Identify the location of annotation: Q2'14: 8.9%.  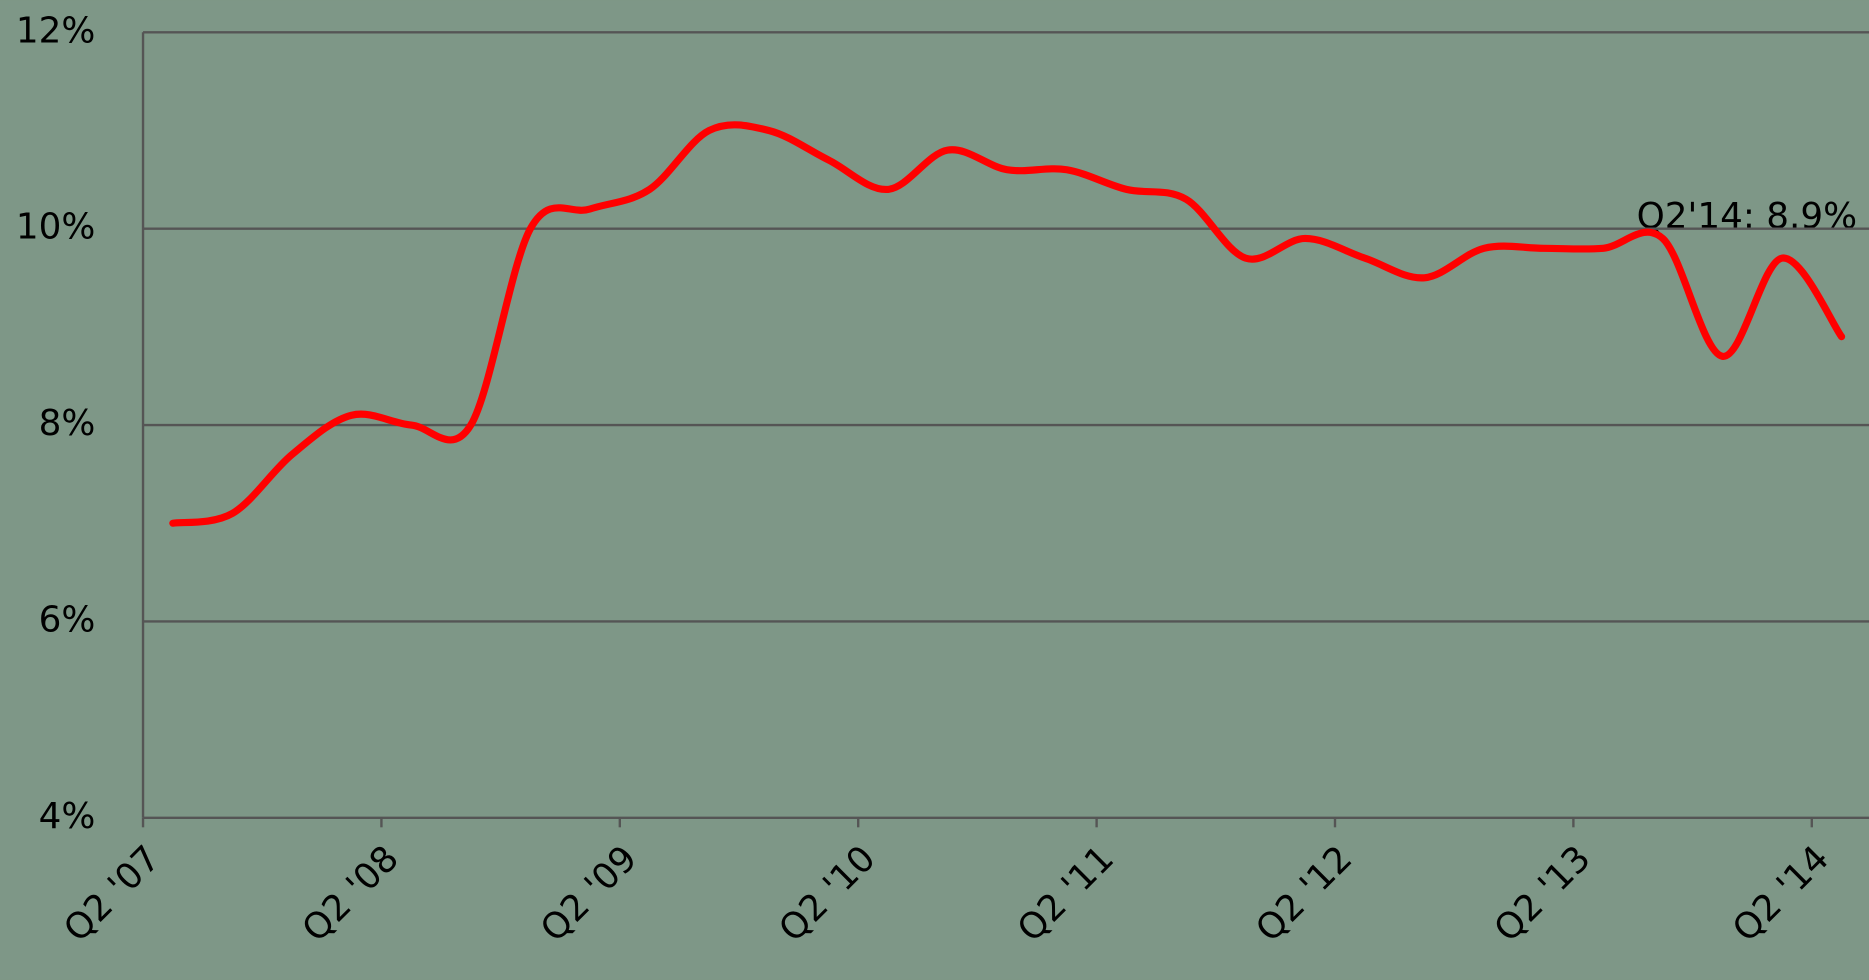
(1747, 216).